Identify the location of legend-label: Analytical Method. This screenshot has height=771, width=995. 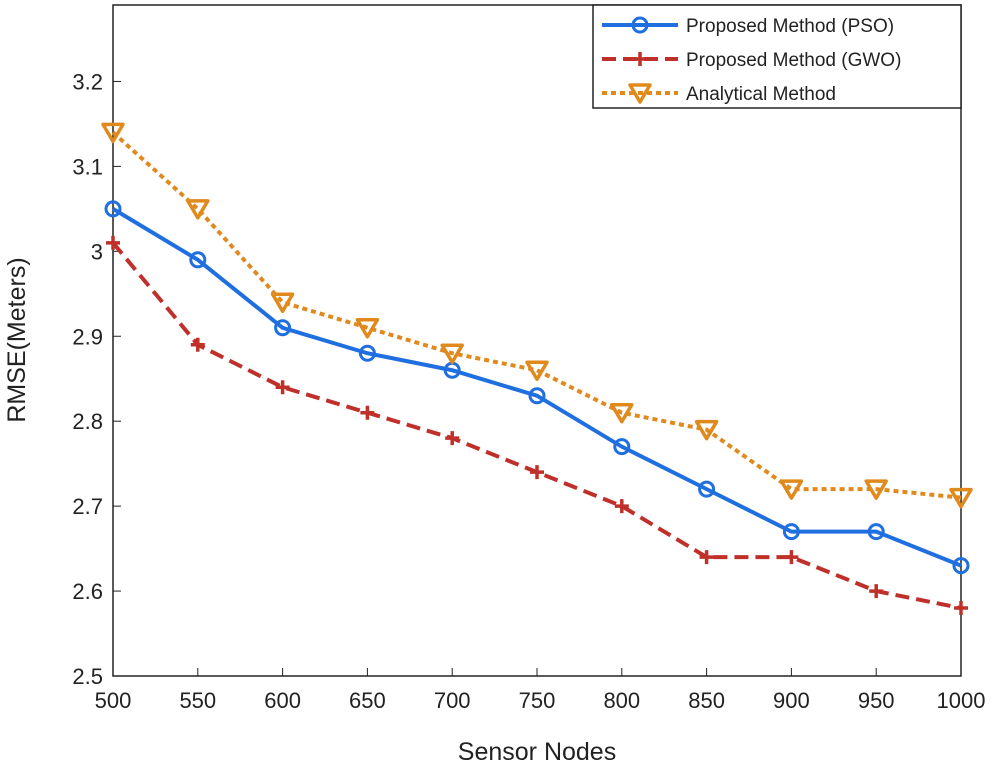
(761, 94).